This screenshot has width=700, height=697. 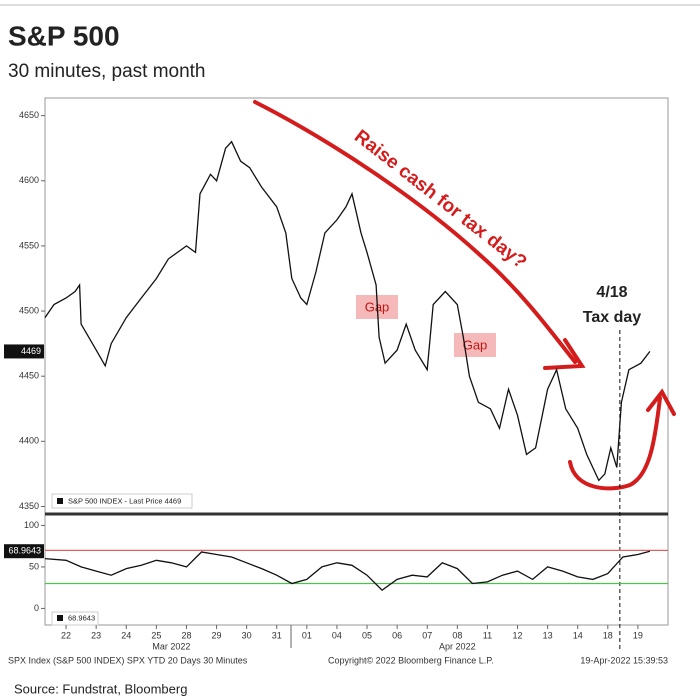 What do you see at coordinates (29, 310) in the screenshot?
I see `y-tick-label: 4500` at bounding box center [29, 310].